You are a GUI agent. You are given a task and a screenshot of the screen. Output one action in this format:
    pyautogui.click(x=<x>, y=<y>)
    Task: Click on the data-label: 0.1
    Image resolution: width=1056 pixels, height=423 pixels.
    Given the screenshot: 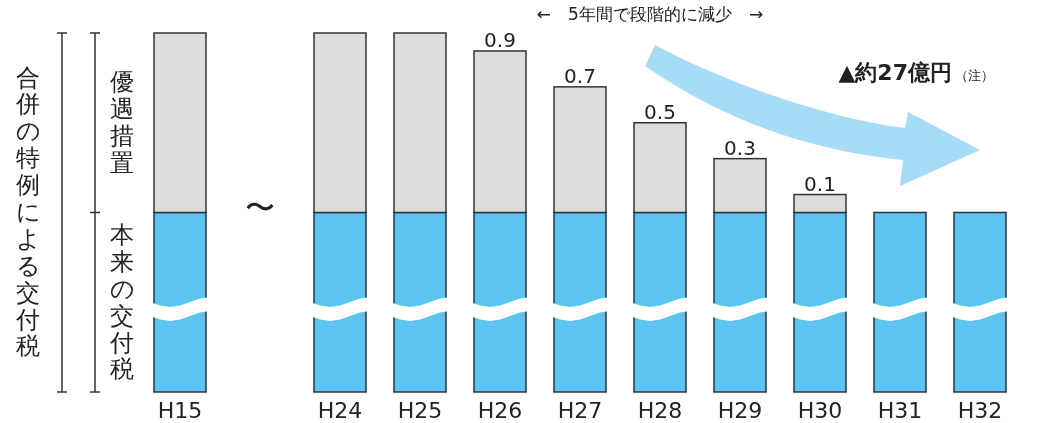 What is the action you would take?
    pyautogui.click(x=820, y=183)
    